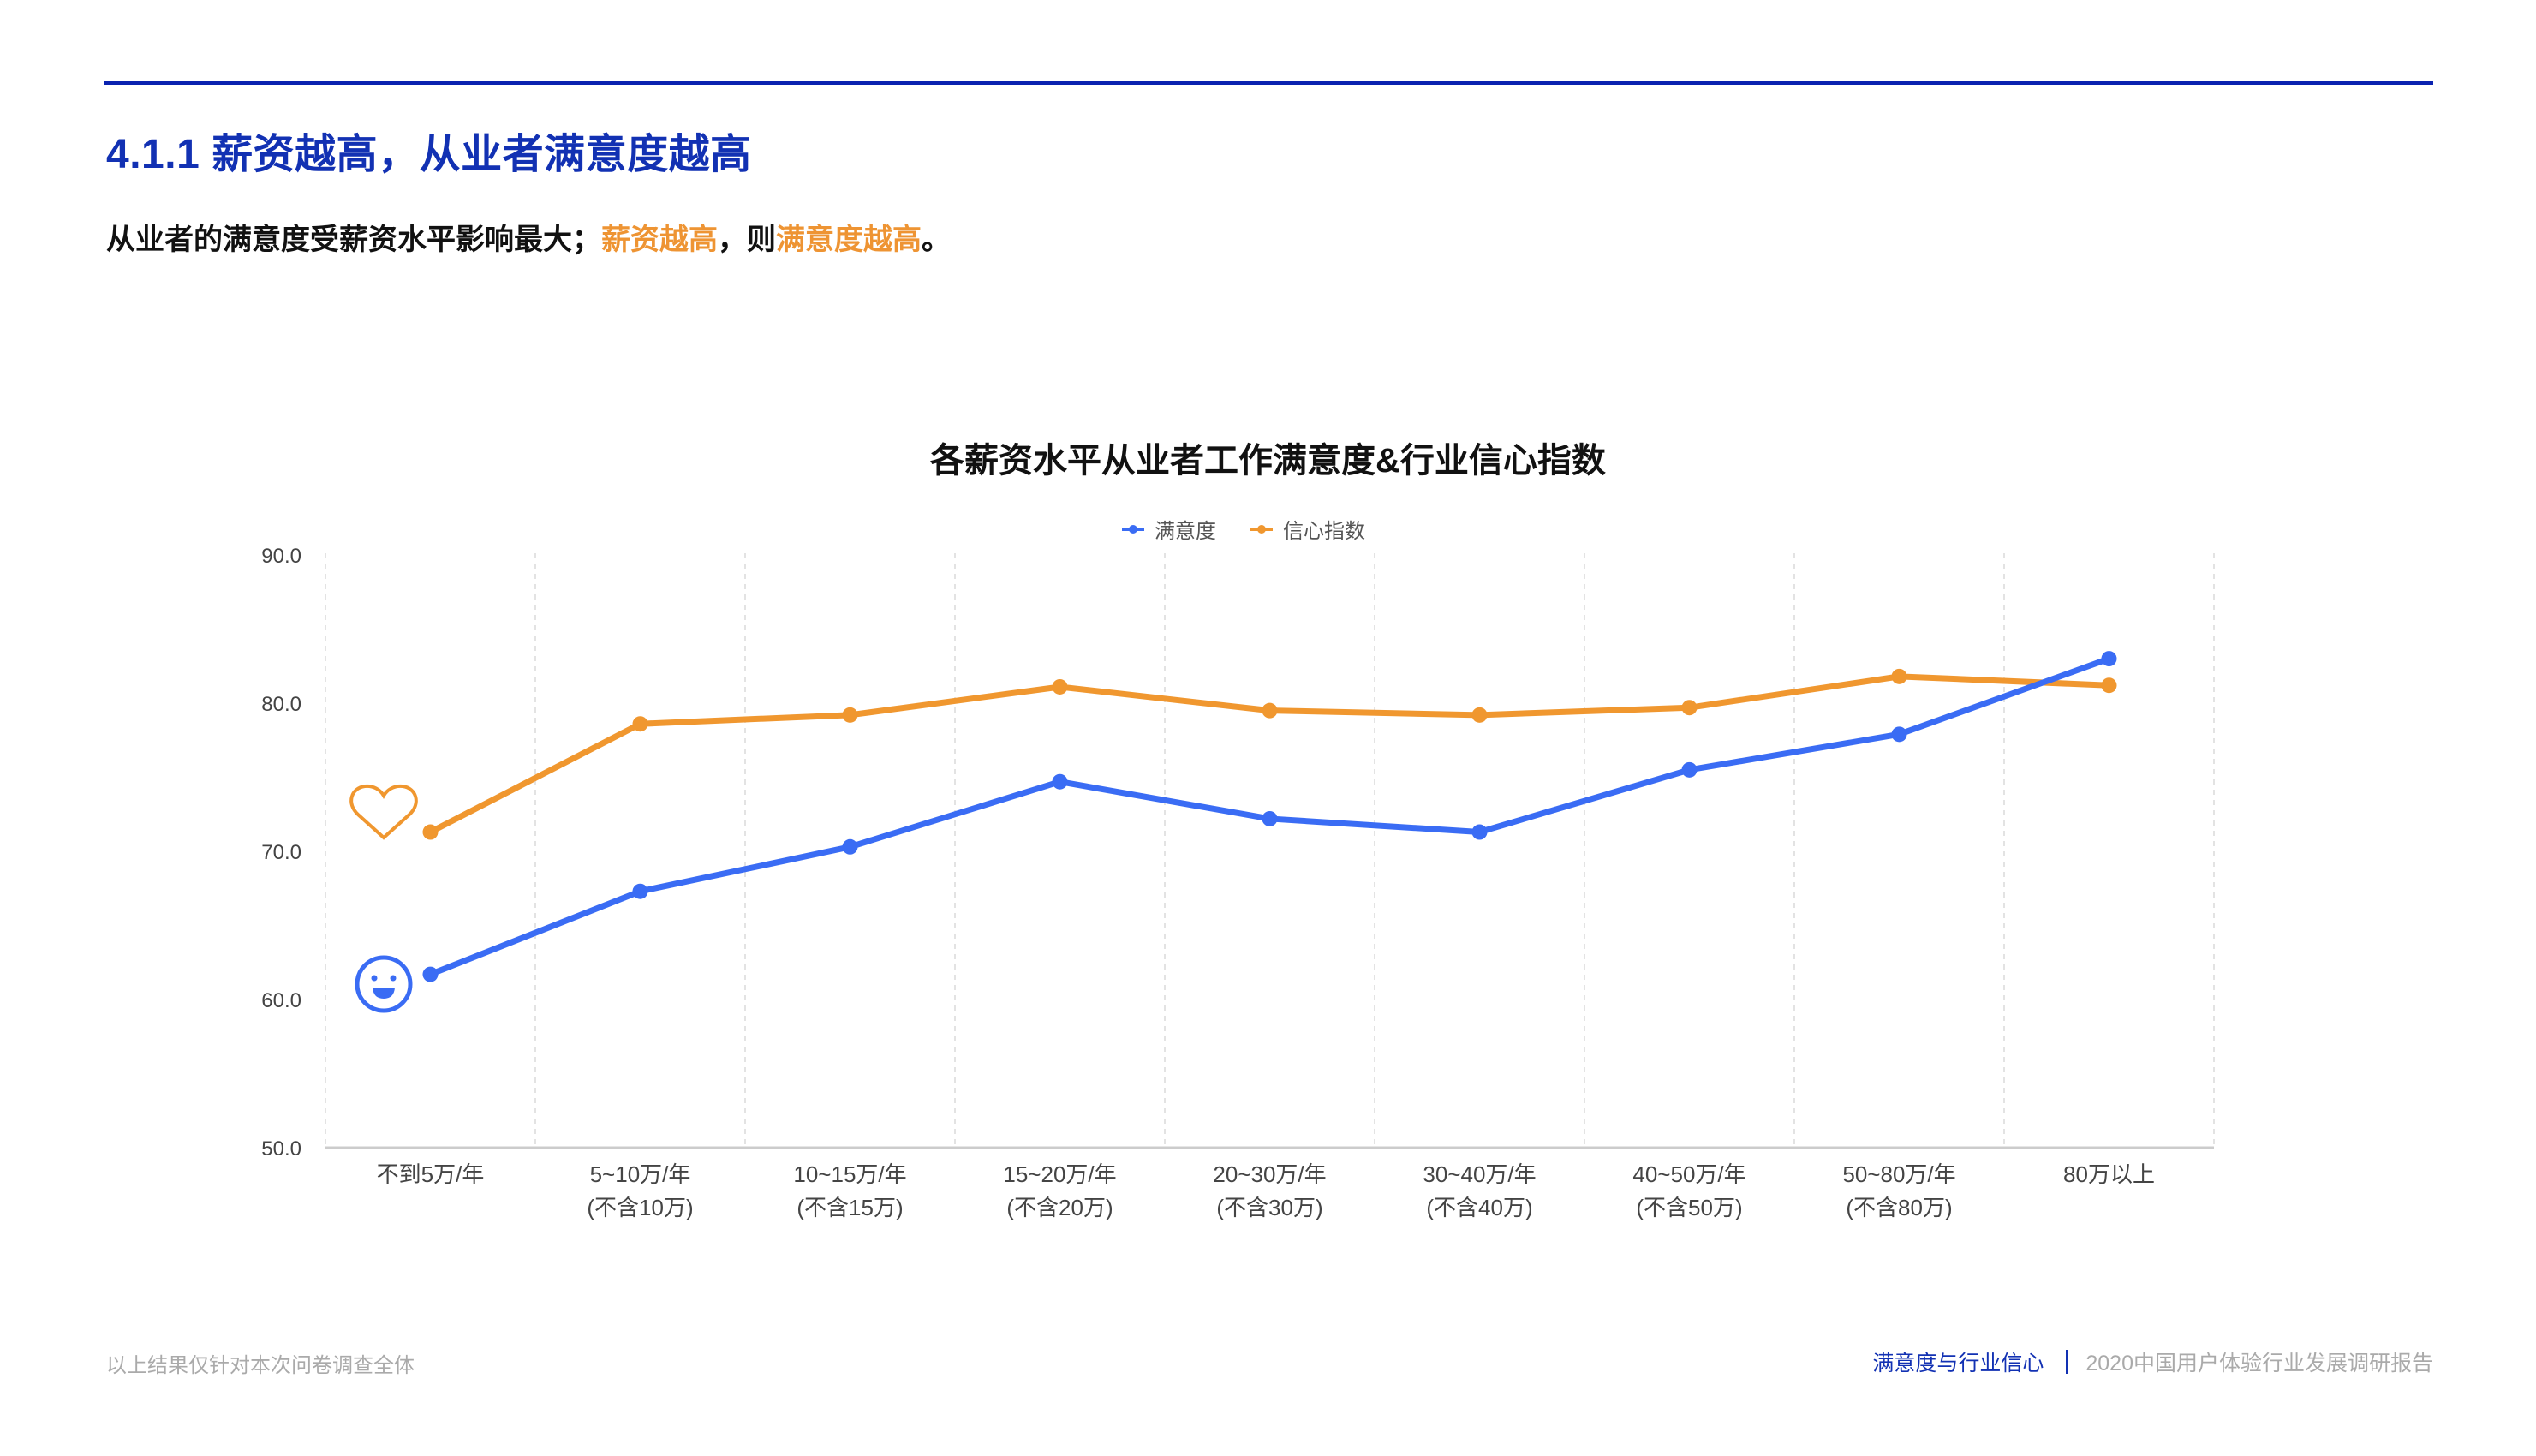 The width and height of the screenshot is (2536, 1456). I want to click on x-tick-label: 40~50万/年, so click(1688, 1174).